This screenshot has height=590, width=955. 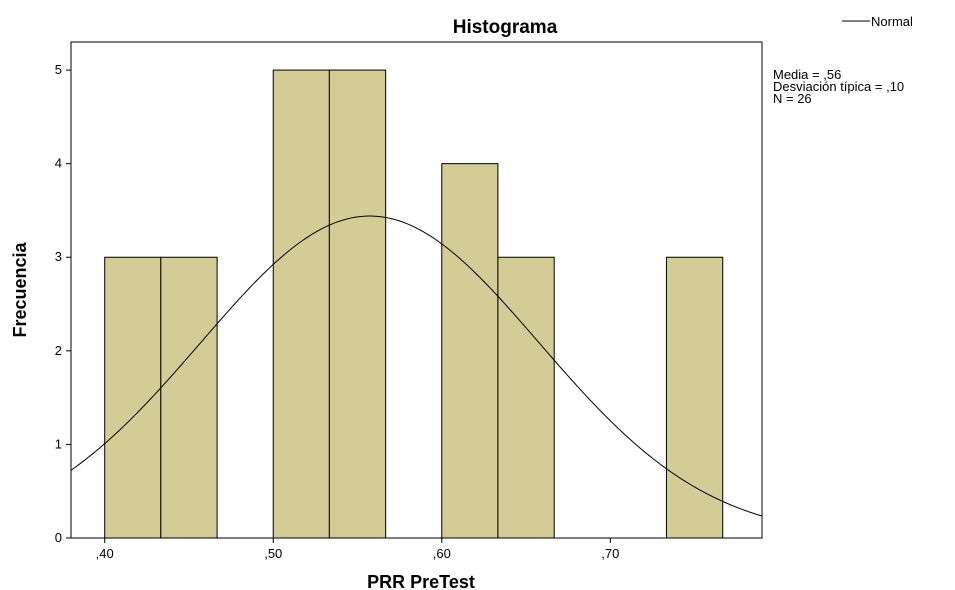 I want to click on stat-n: N = 26, so click(x=792, y=98).